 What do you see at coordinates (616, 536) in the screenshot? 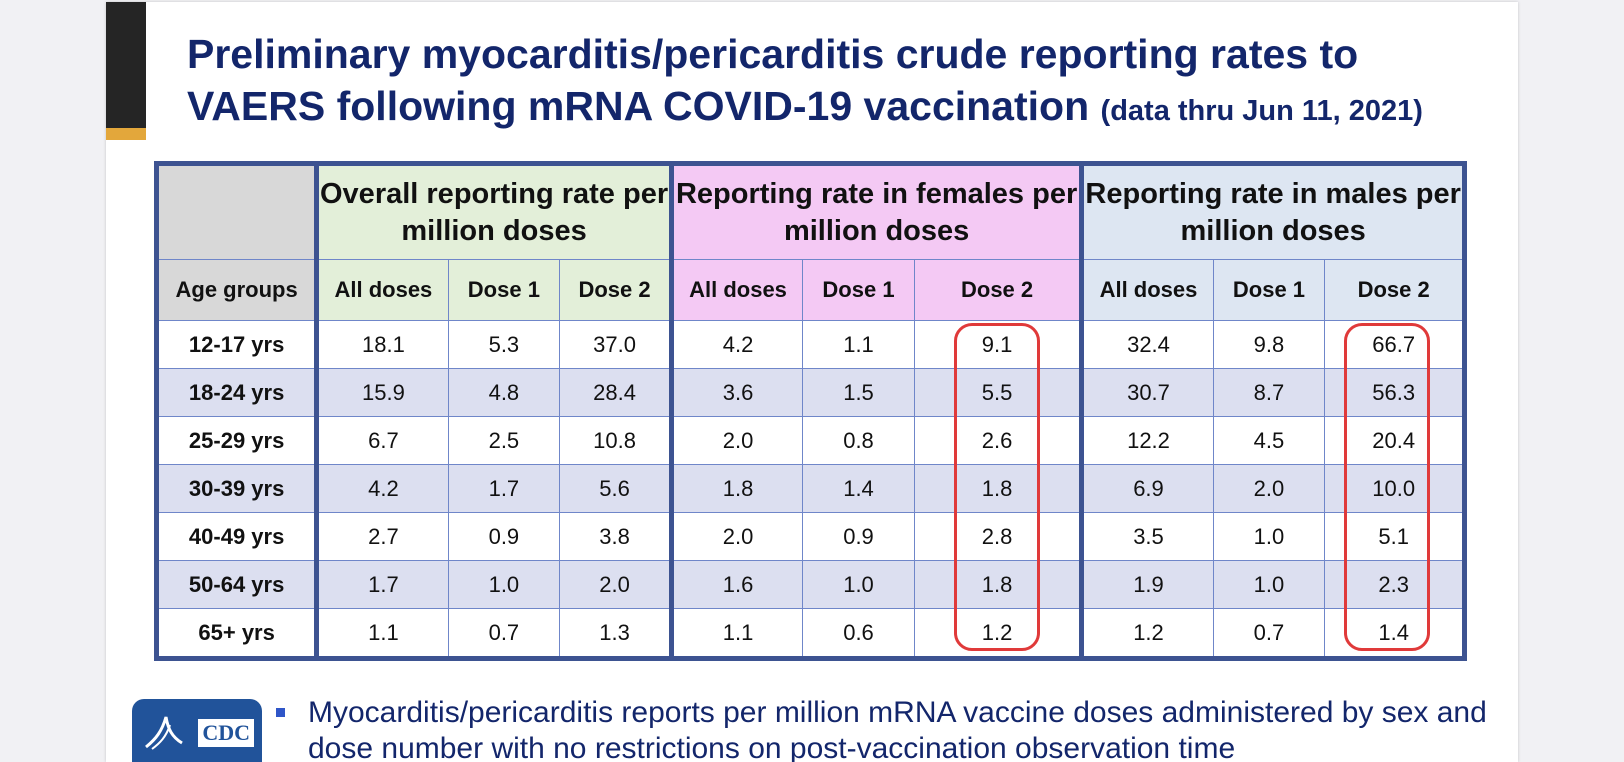
I see `overall-dose2-cell: 3.8` at bounding box center [616, 536].